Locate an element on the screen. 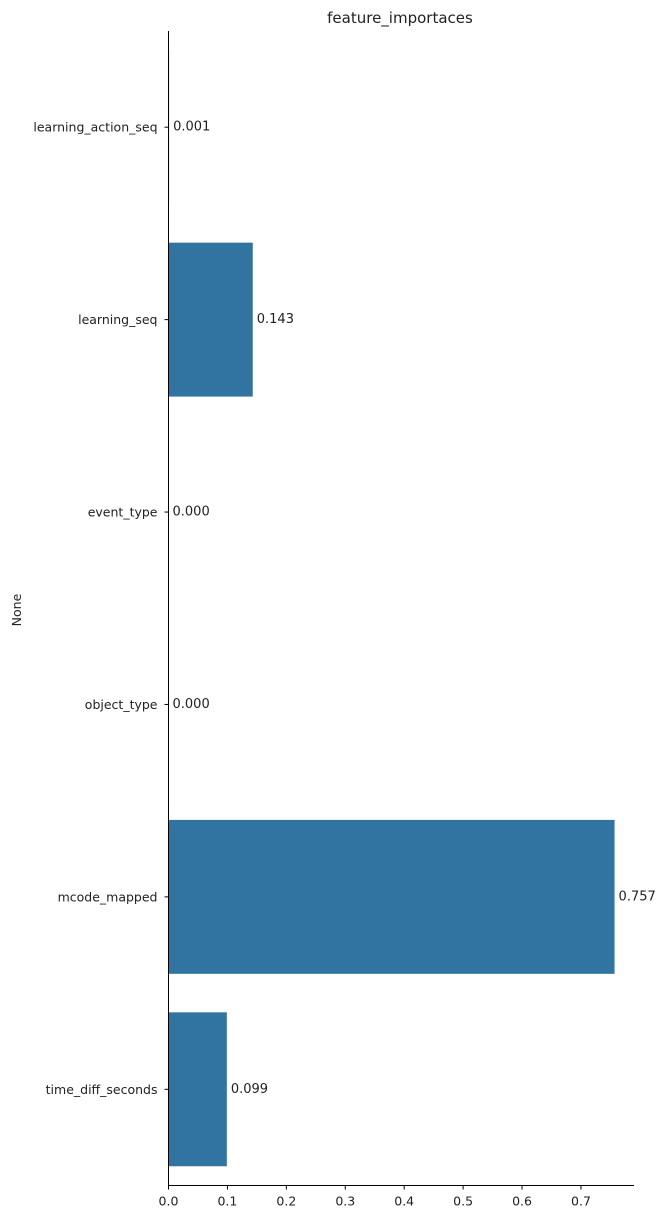 This screenshot has height=1223, width=662. x-axis-ticks: 0.0 0.1 0.2 0.3 0.4 0.5 0.6 0.7 is located at coordinates (375, 1197).